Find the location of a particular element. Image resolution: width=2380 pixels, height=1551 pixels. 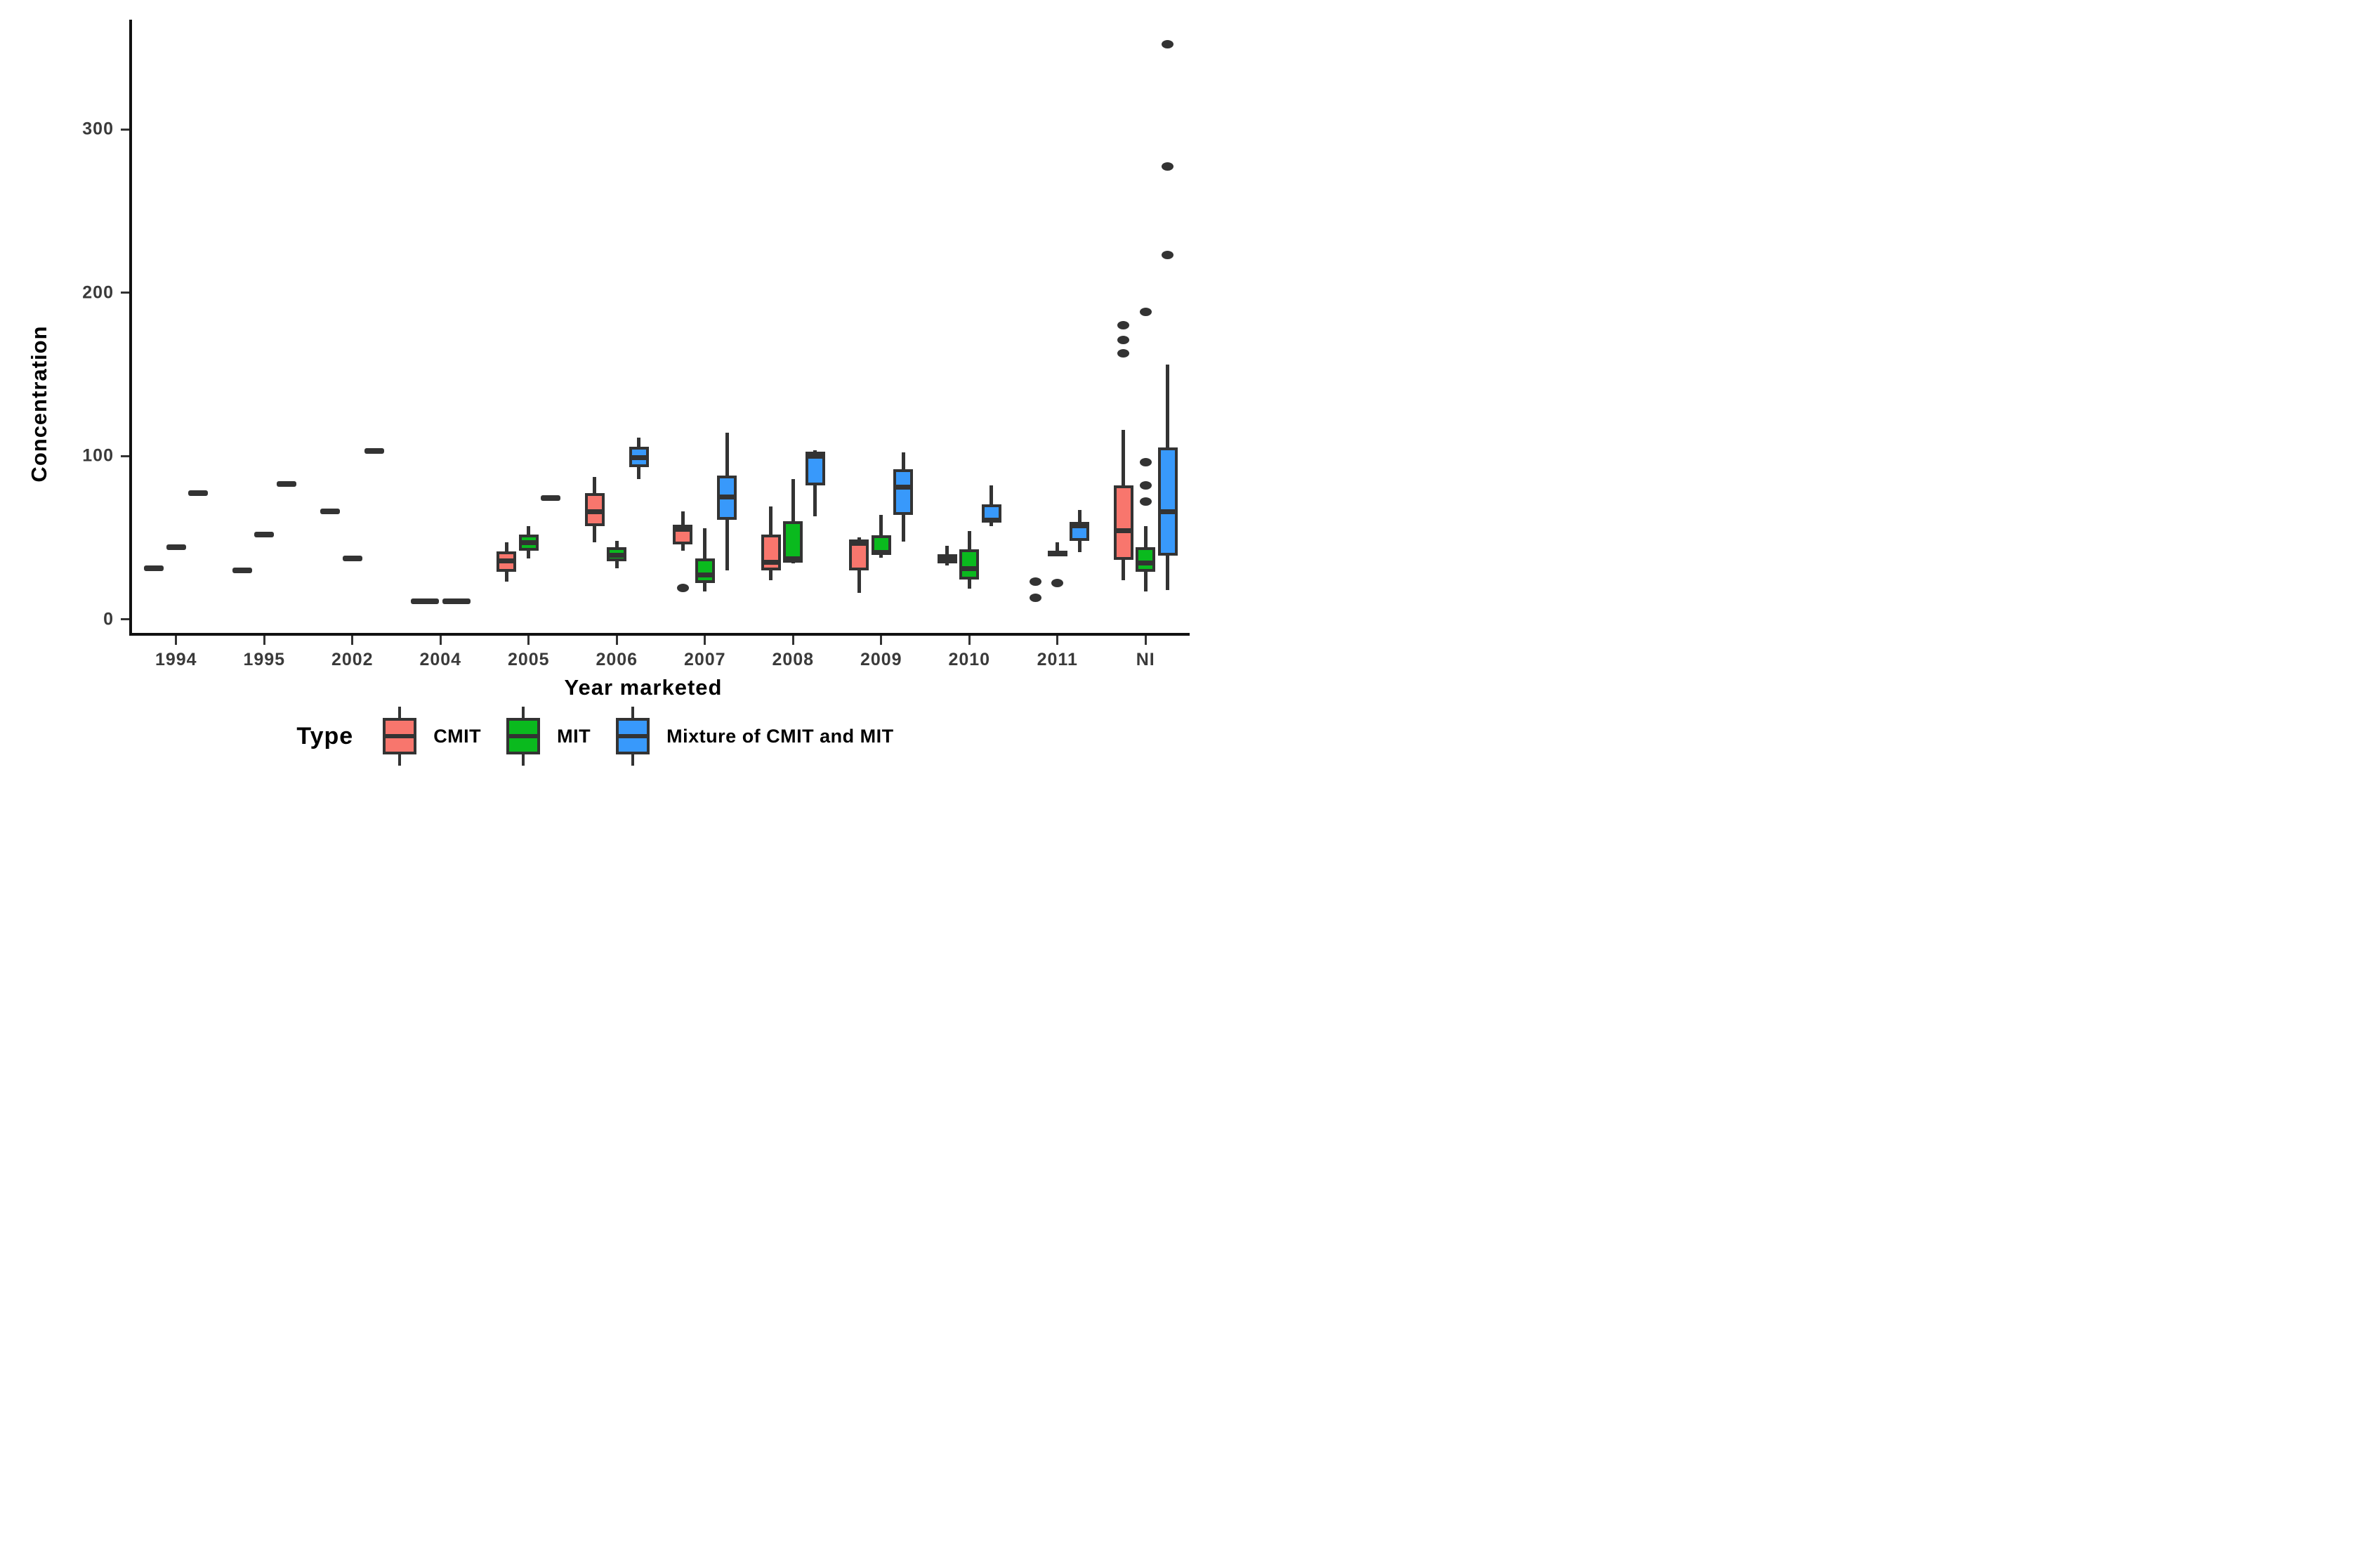

boxplot-2006-mit-lower-whisker is located at coordinates (616, 565).